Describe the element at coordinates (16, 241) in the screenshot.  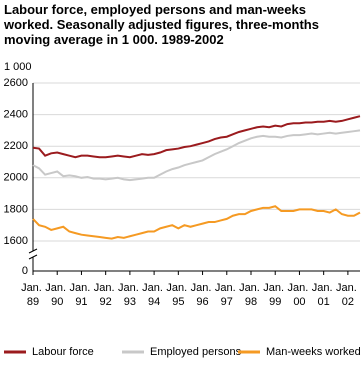
I see `y-tick-label: 1600` at that location.